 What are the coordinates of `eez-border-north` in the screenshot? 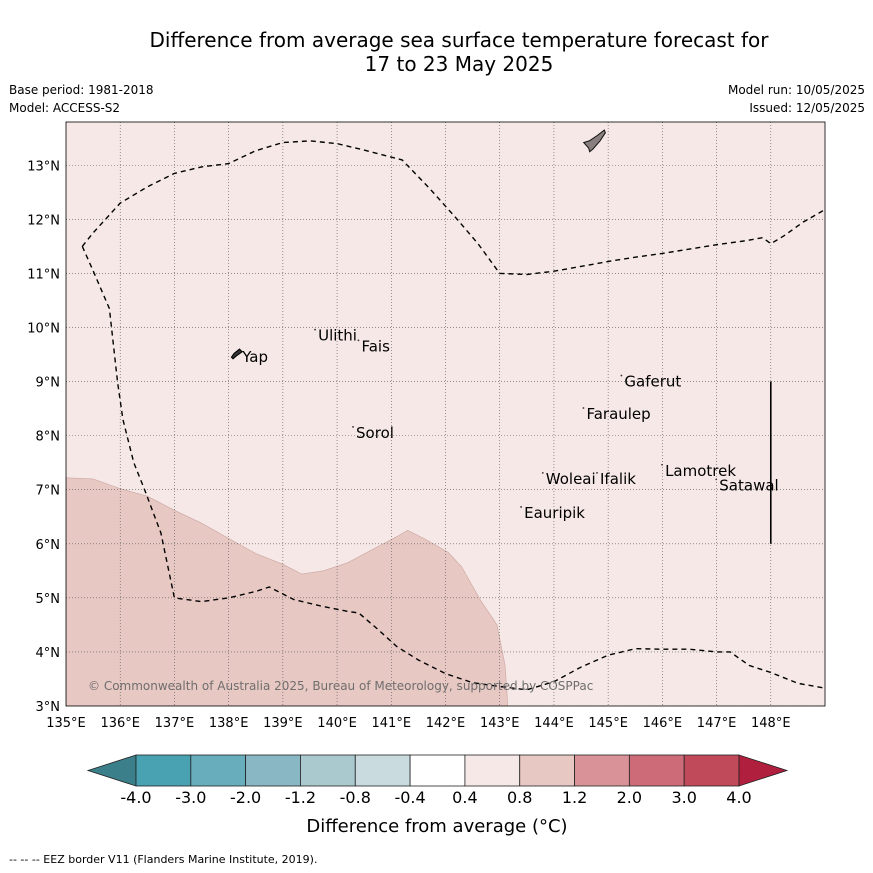 It's located at (453, 208).